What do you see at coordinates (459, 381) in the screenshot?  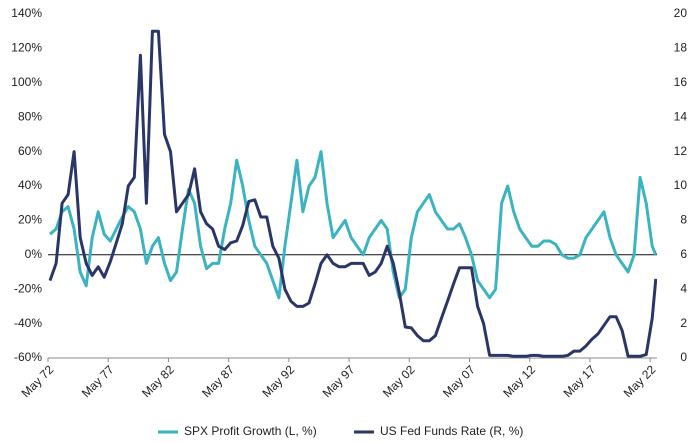 I see `x-tick-label: May 07` at bounding box center [459, 381].